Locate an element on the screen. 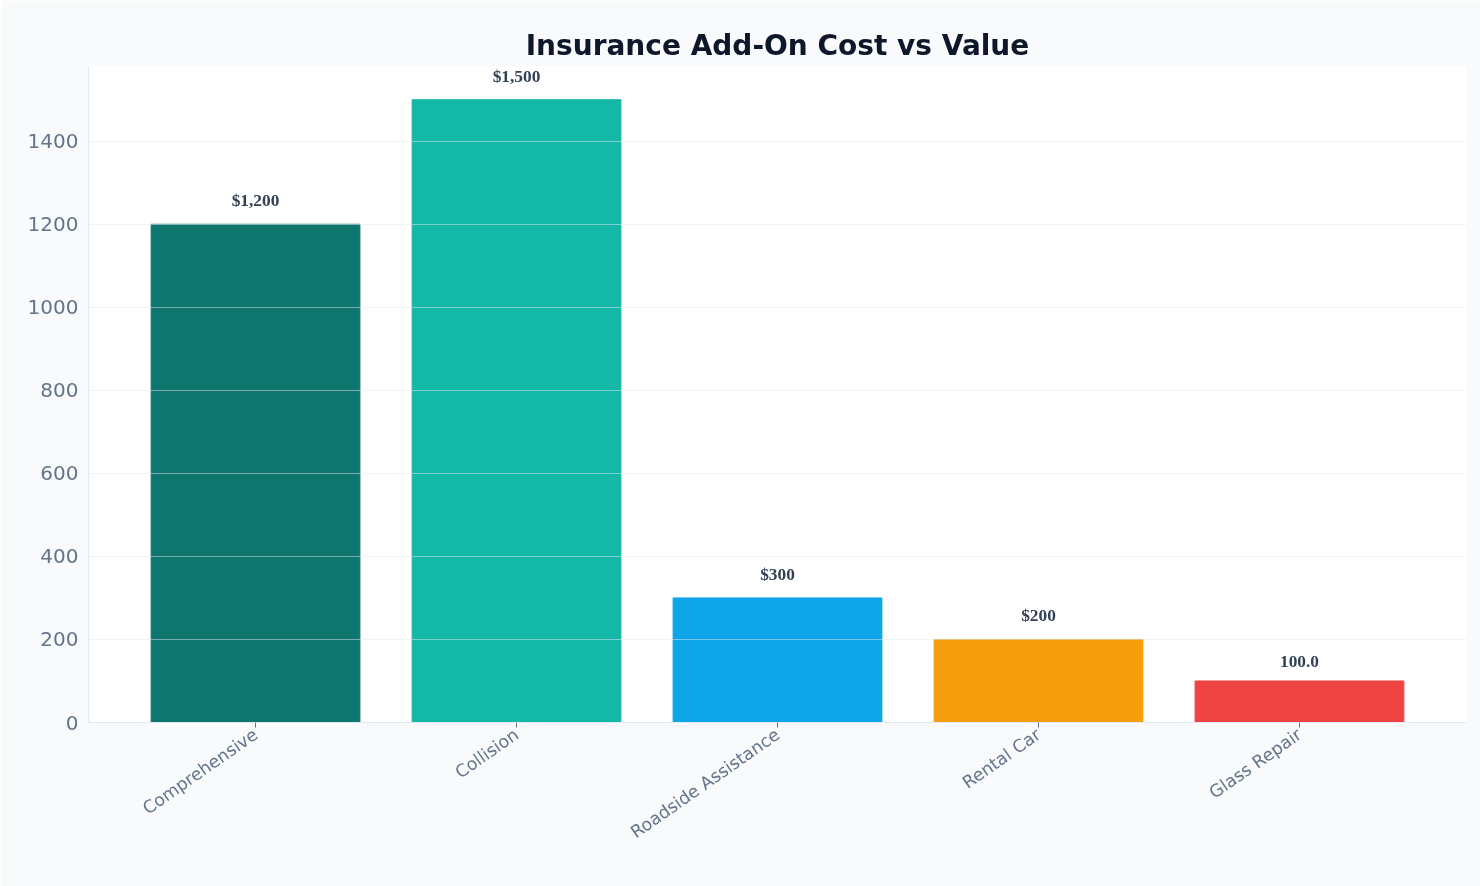 The image size is (1480, 886). y-tick-label: 1400 is located at coordinates (53, 141).